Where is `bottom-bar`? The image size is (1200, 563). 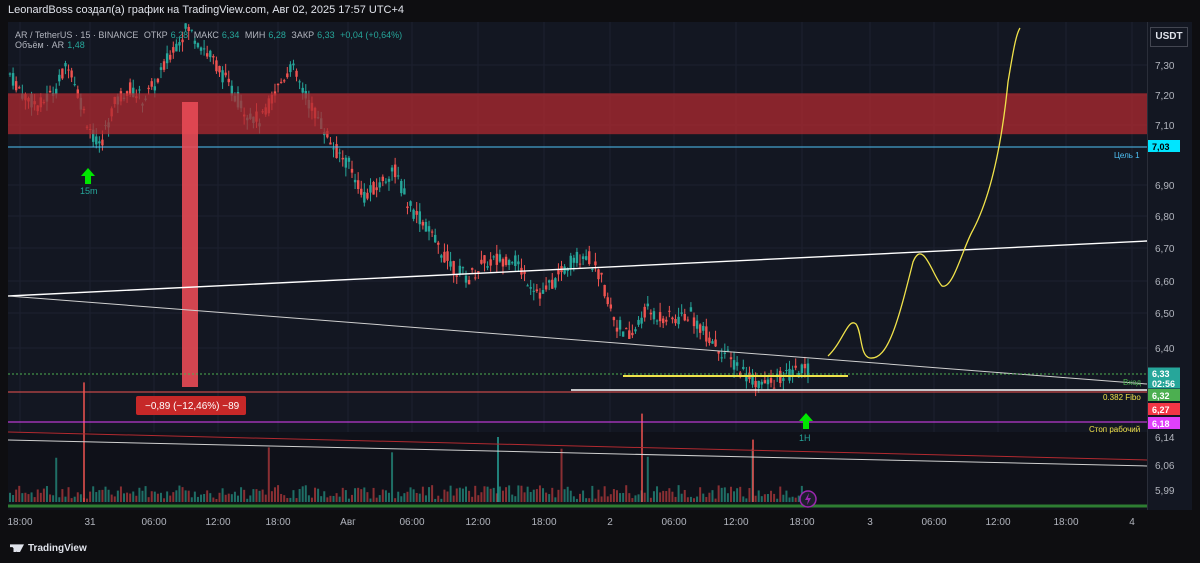
bottom-bar is located at coordinates (600, 536).